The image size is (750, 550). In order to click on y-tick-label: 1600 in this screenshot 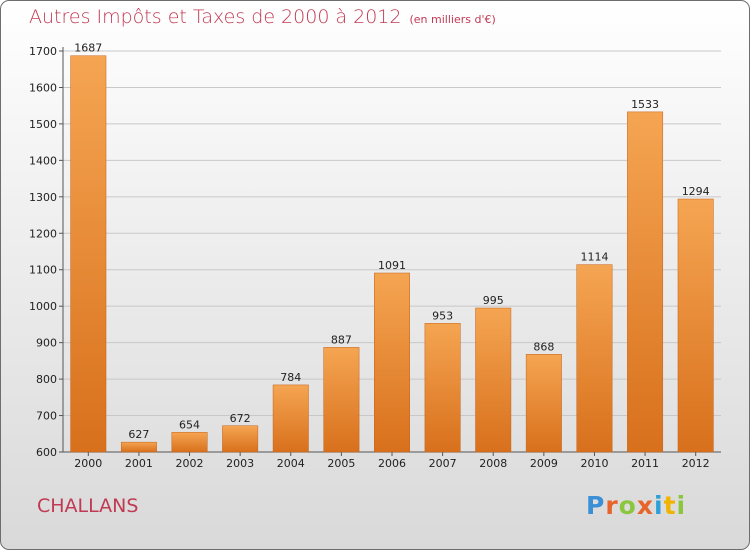, I will do `click(43, 87)`.